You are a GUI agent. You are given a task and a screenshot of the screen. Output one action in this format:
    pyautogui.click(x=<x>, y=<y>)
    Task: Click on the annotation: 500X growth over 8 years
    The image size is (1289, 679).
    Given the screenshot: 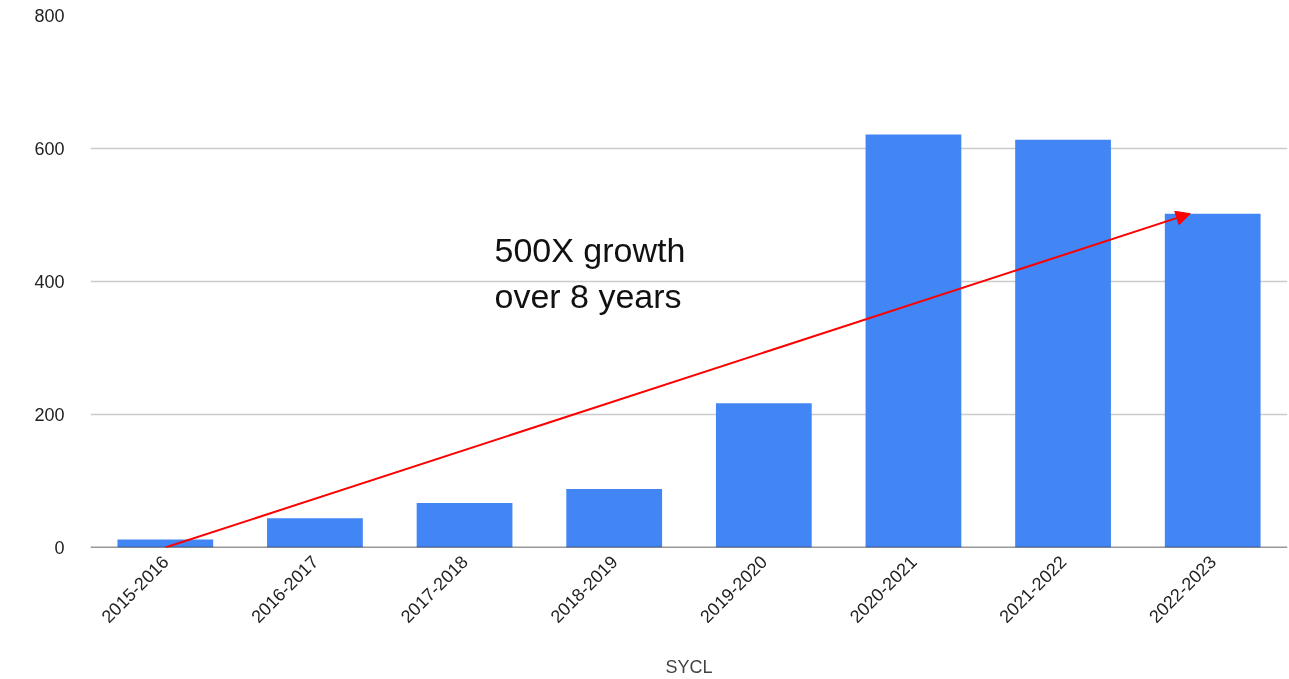 What is the action you would take?
    pyautogui.click(x=590, y=273)
    